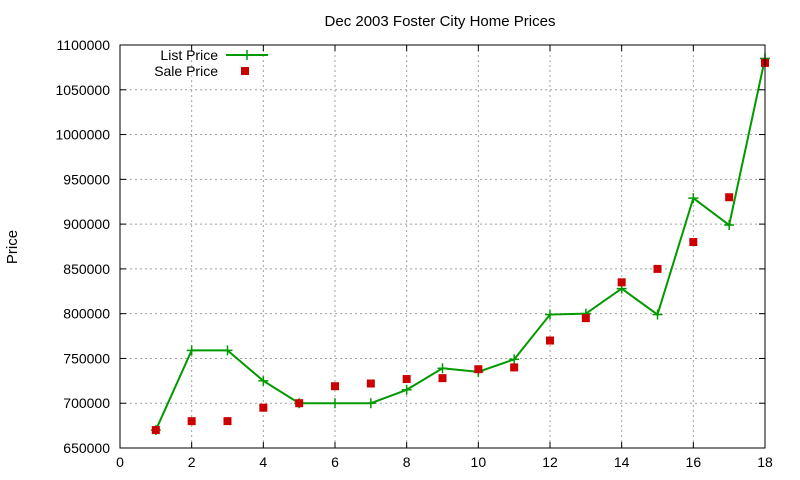 The height and width of the screenshot is (480, 800). Describe the element at coordinates (82, 90) in the screenshot. I see `y-tick-label: 1050000` at that location.